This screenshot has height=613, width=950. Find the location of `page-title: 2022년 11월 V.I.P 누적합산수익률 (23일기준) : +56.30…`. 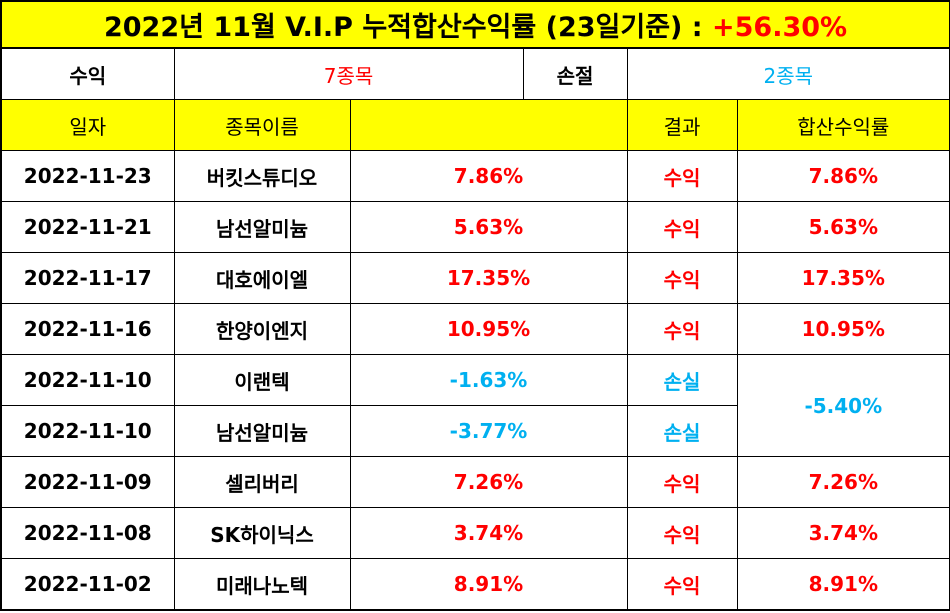

page-title: 2022년 11월 V.I.P 누적합산수익률 (23일기준) : +56.30… is located at coordinates (475, 24).